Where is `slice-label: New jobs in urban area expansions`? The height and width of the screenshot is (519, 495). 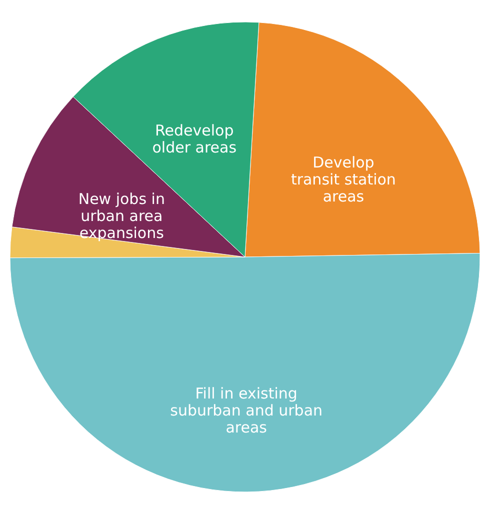
slice-label: New jobs in urban area expansions is located at coordinates (121, 216).